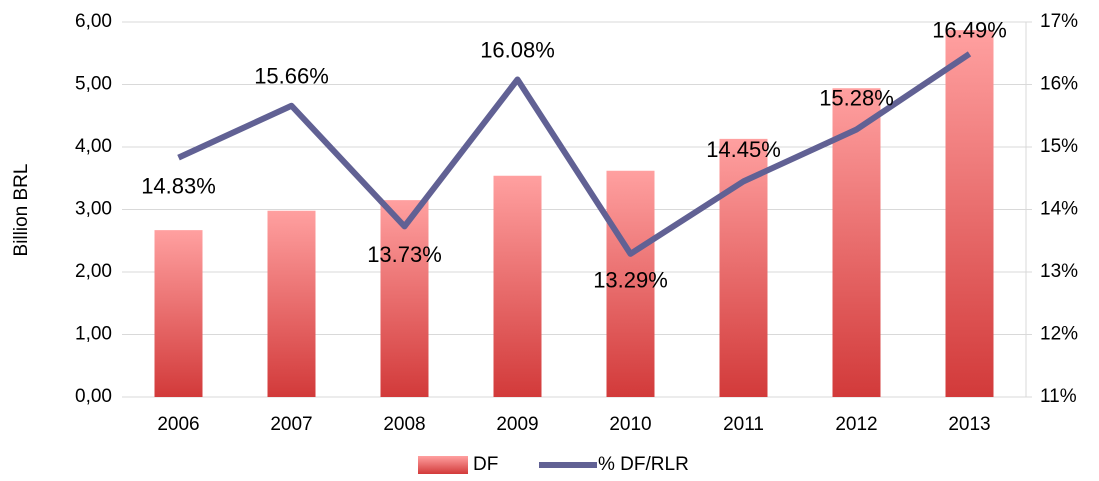  What do you see at coordinates (630, 280) in the screenshot?
I see `data-label: 13.29%` at bounding box center [630, 280].